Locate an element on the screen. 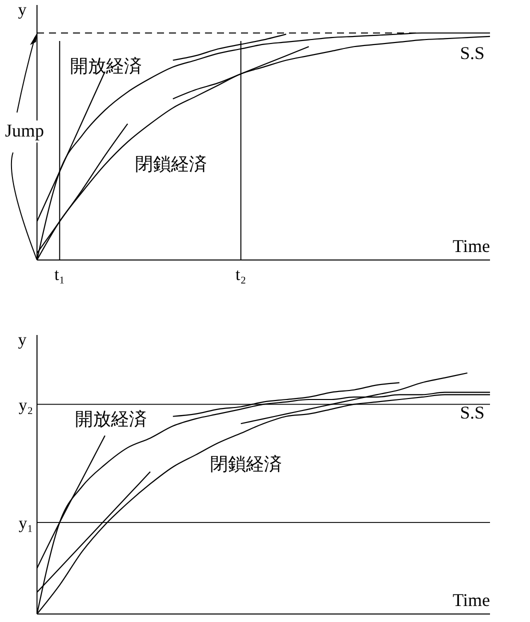 The width and height of the screenshot is (530, 622). x-tick-label: t₁ is located at coordinates (59, 274).